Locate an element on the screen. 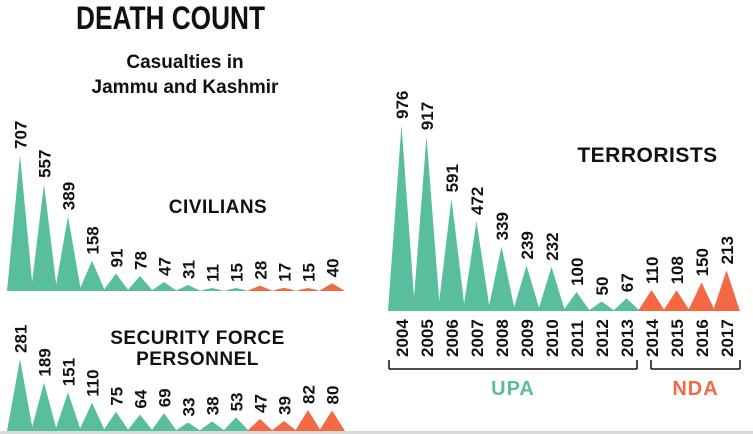 The height and width of the screenshot is (434, 753). terrorists-value-label: 232 is located at coordinates (552, 246).